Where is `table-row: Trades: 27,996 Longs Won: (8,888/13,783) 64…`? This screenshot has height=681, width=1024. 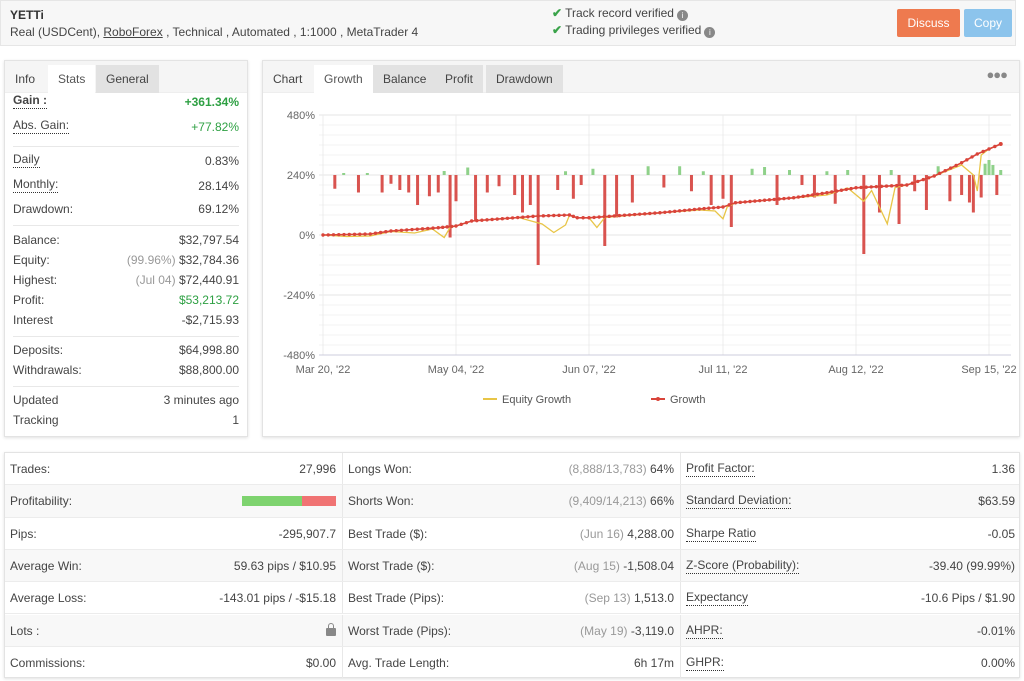
table-row: Trades: 27,996 Longs Won: (8,888/13,783) 64… is located at coordinates (513, 469).